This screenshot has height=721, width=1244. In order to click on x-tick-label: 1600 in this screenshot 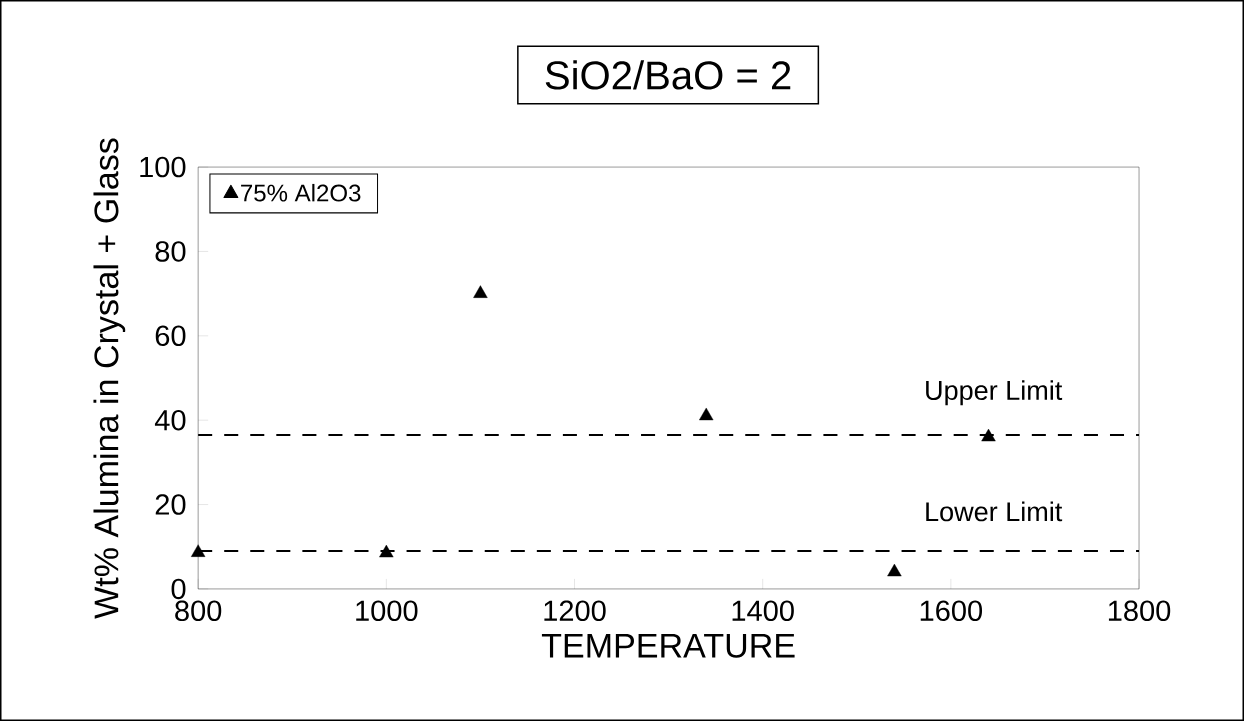, I will do `click(951, 611)`.